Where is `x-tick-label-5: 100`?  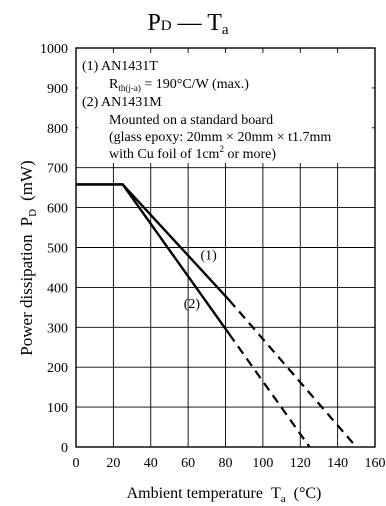
x-tick-label-5: 100 is located at coordinates (262, 463).